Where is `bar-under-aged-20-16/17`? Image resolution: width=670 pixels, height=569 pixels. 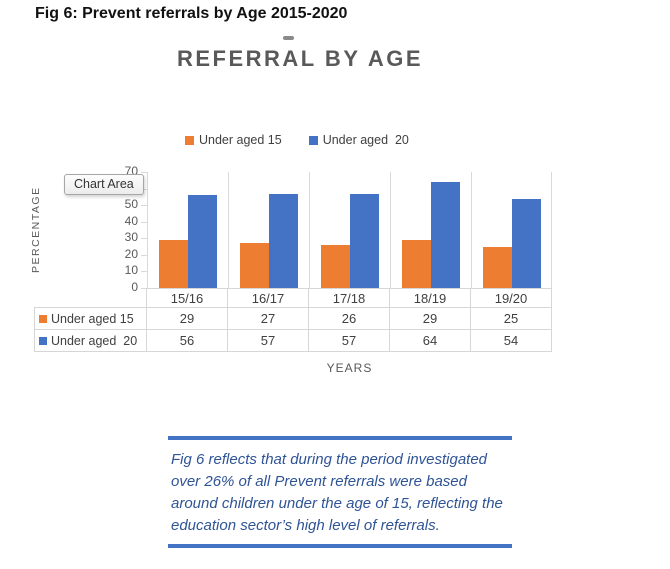
bar-under-aged-20-16/17 is located at coordinates (283, 240).